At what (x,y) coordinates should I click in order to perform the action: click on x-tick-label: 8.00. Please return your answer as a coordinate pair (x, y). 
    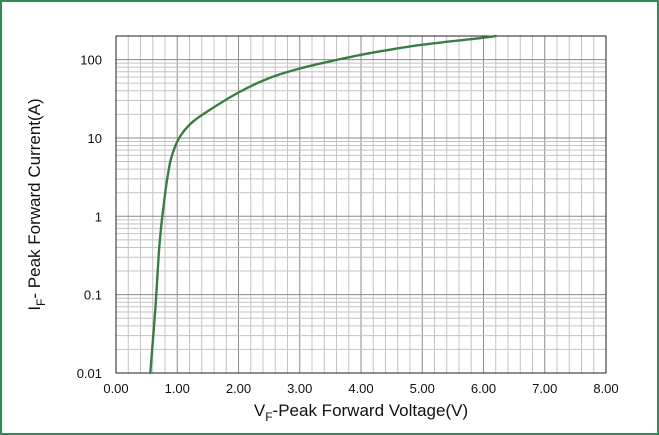
    Looking at the image, I should click on (605, 388).